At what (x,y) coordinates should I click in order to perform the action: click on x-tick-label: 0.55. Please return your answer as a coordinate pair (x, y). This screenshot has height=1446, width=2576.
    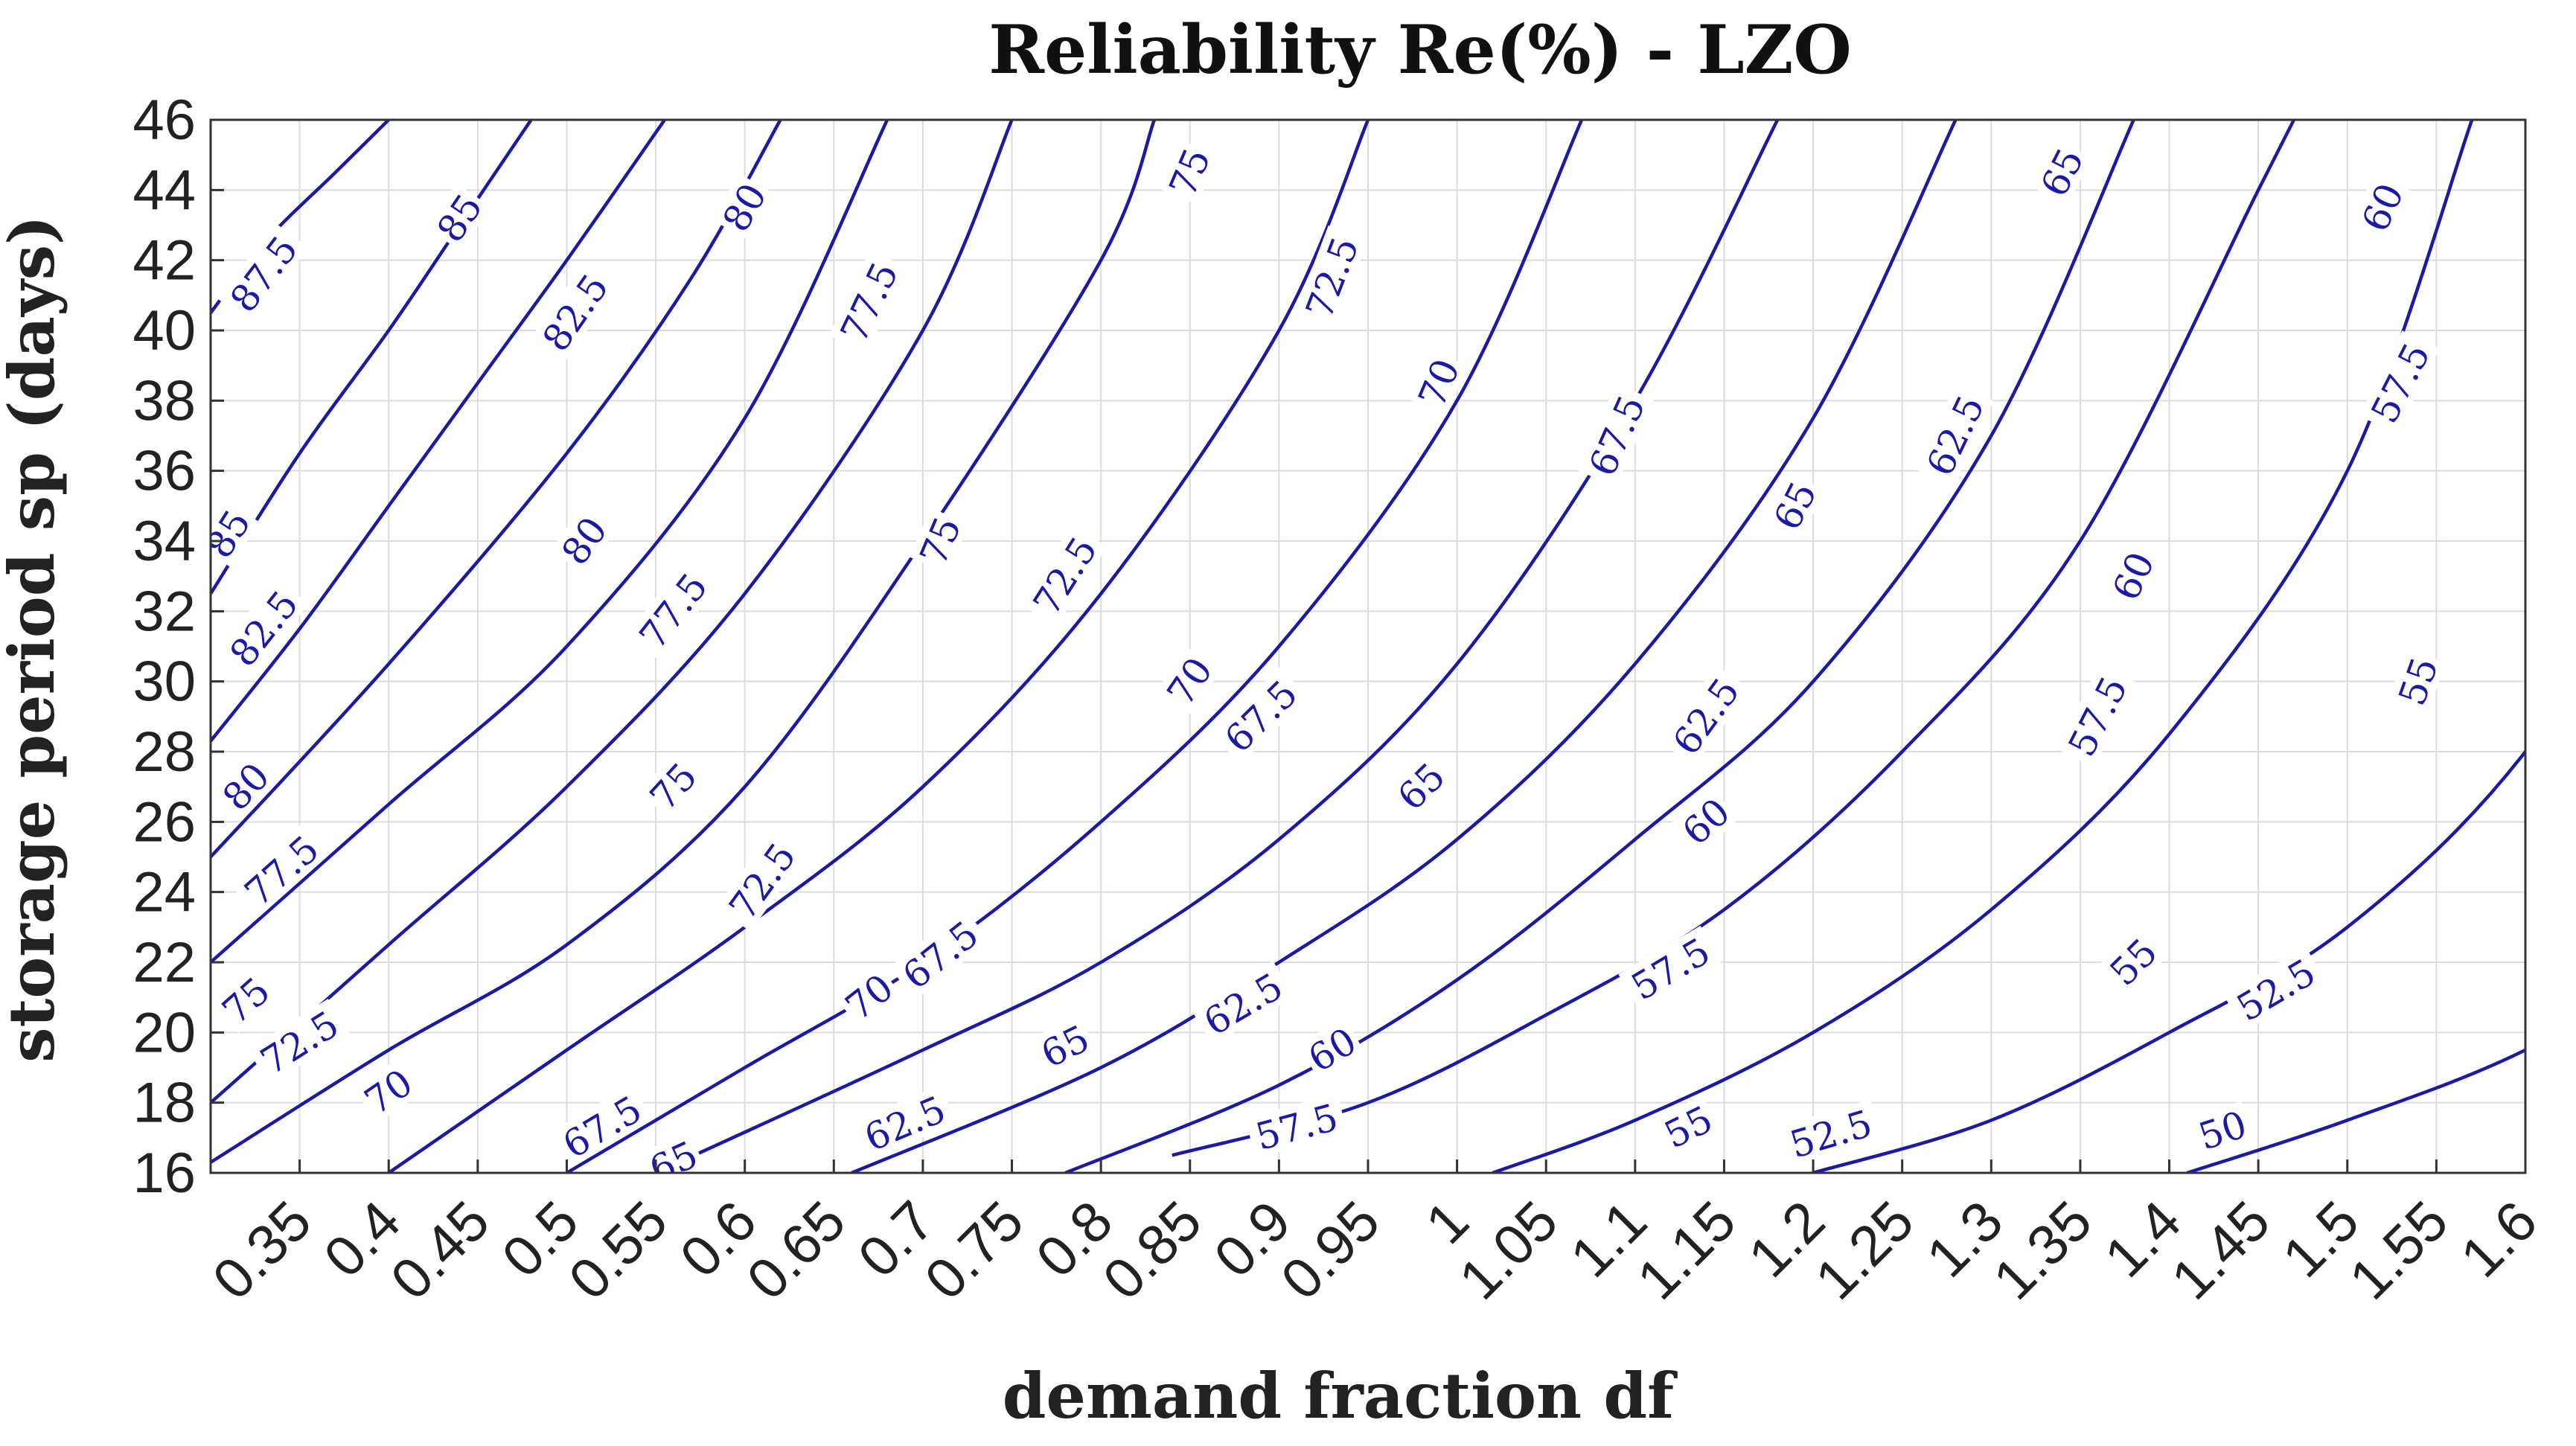
    Looking at the image, I should click on (618, 1250).